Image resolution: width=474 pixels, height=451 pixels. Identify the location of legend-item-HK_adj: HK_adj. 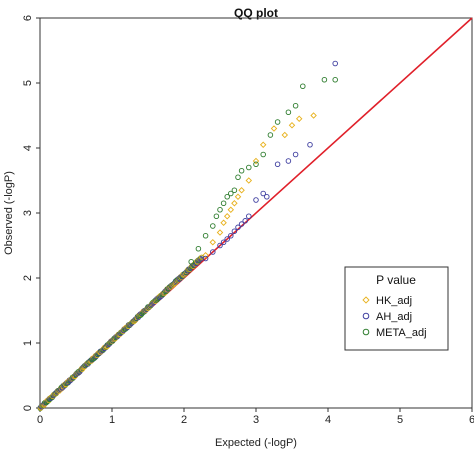
(387, 301).